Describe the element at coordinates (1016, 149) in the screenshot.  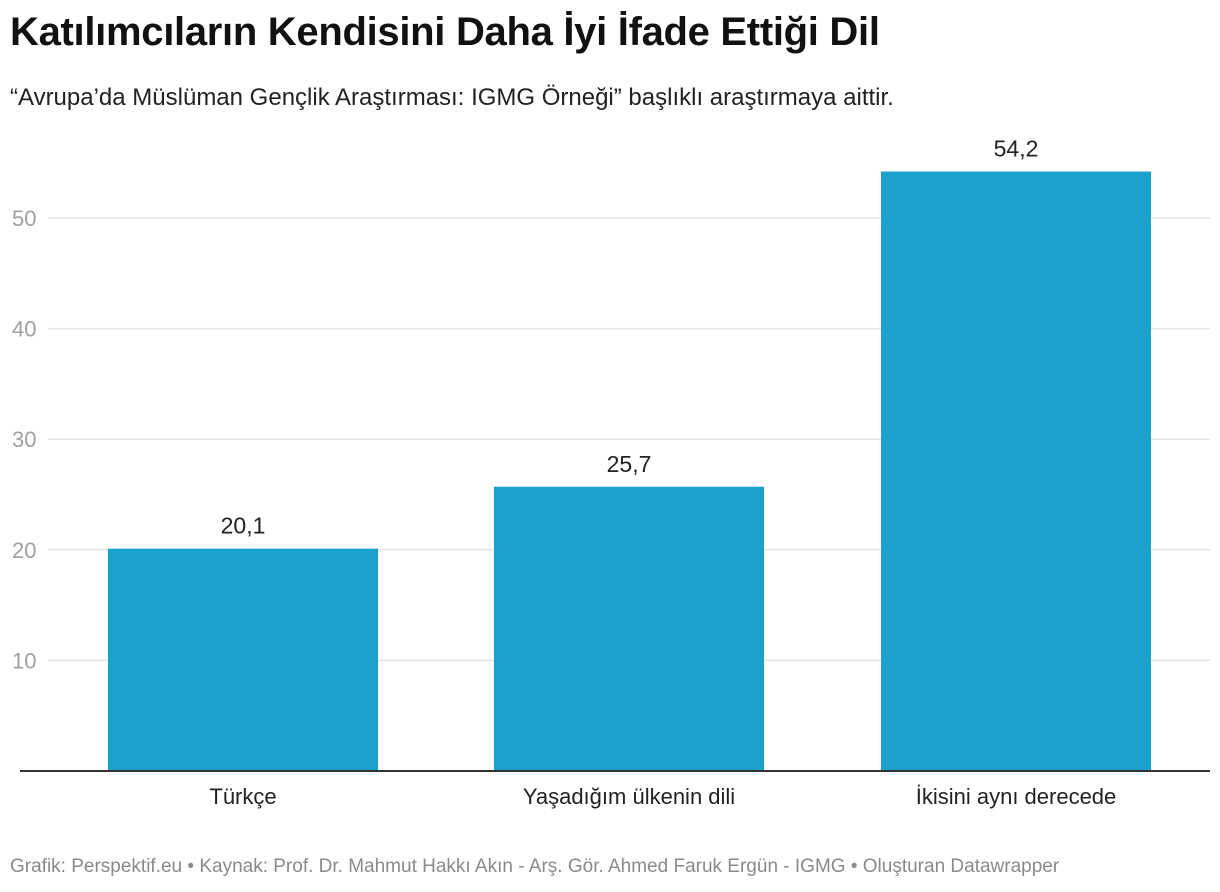
I see `bar-value-label: 54,2` at that location.